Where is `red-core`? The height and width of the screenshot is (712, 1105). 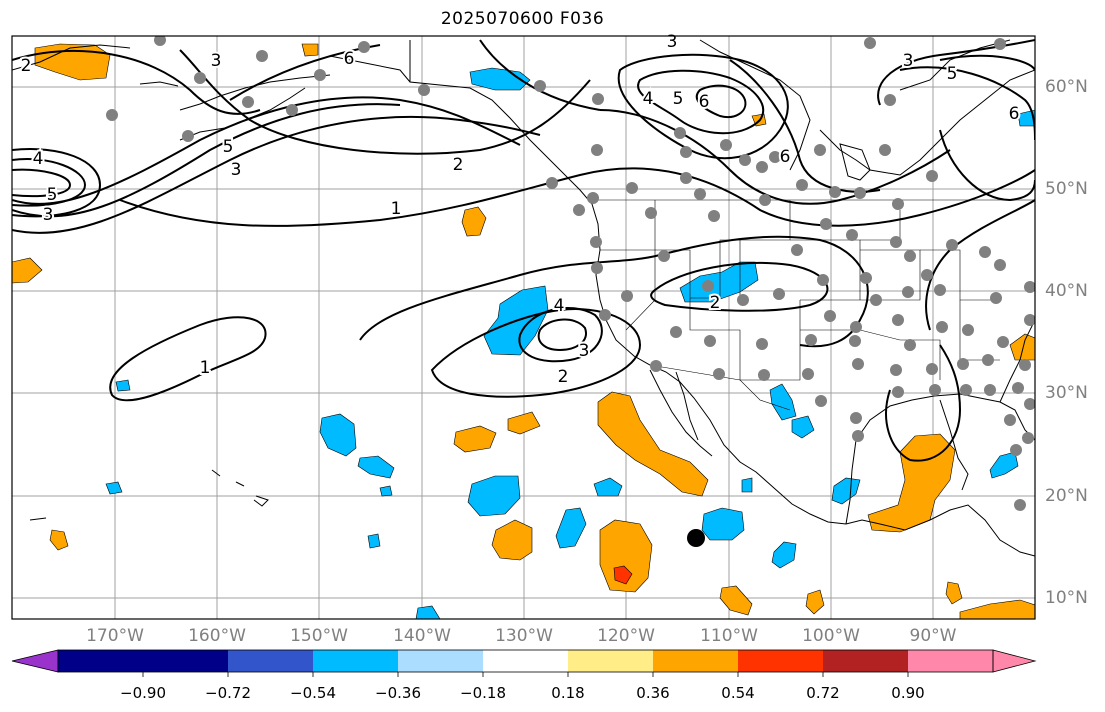 red-core is located at coordinates (623, 575).